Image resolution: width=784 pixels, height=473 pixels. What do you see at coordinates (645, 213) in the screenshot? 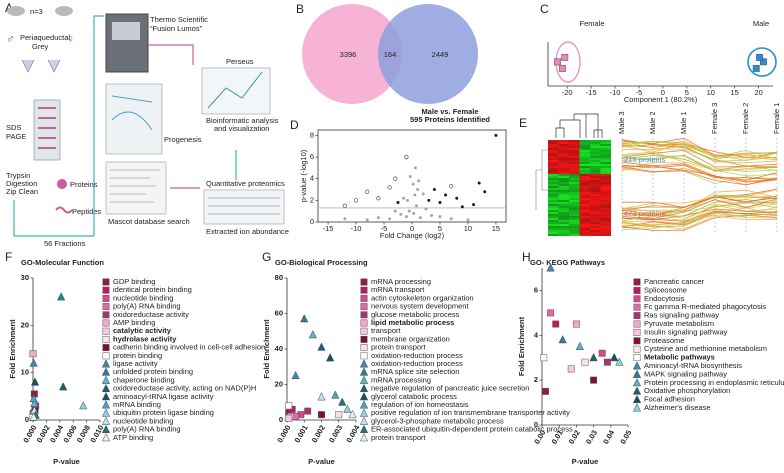
I see `cluster-label: 473 proteins` at bounding box center [645, 213].